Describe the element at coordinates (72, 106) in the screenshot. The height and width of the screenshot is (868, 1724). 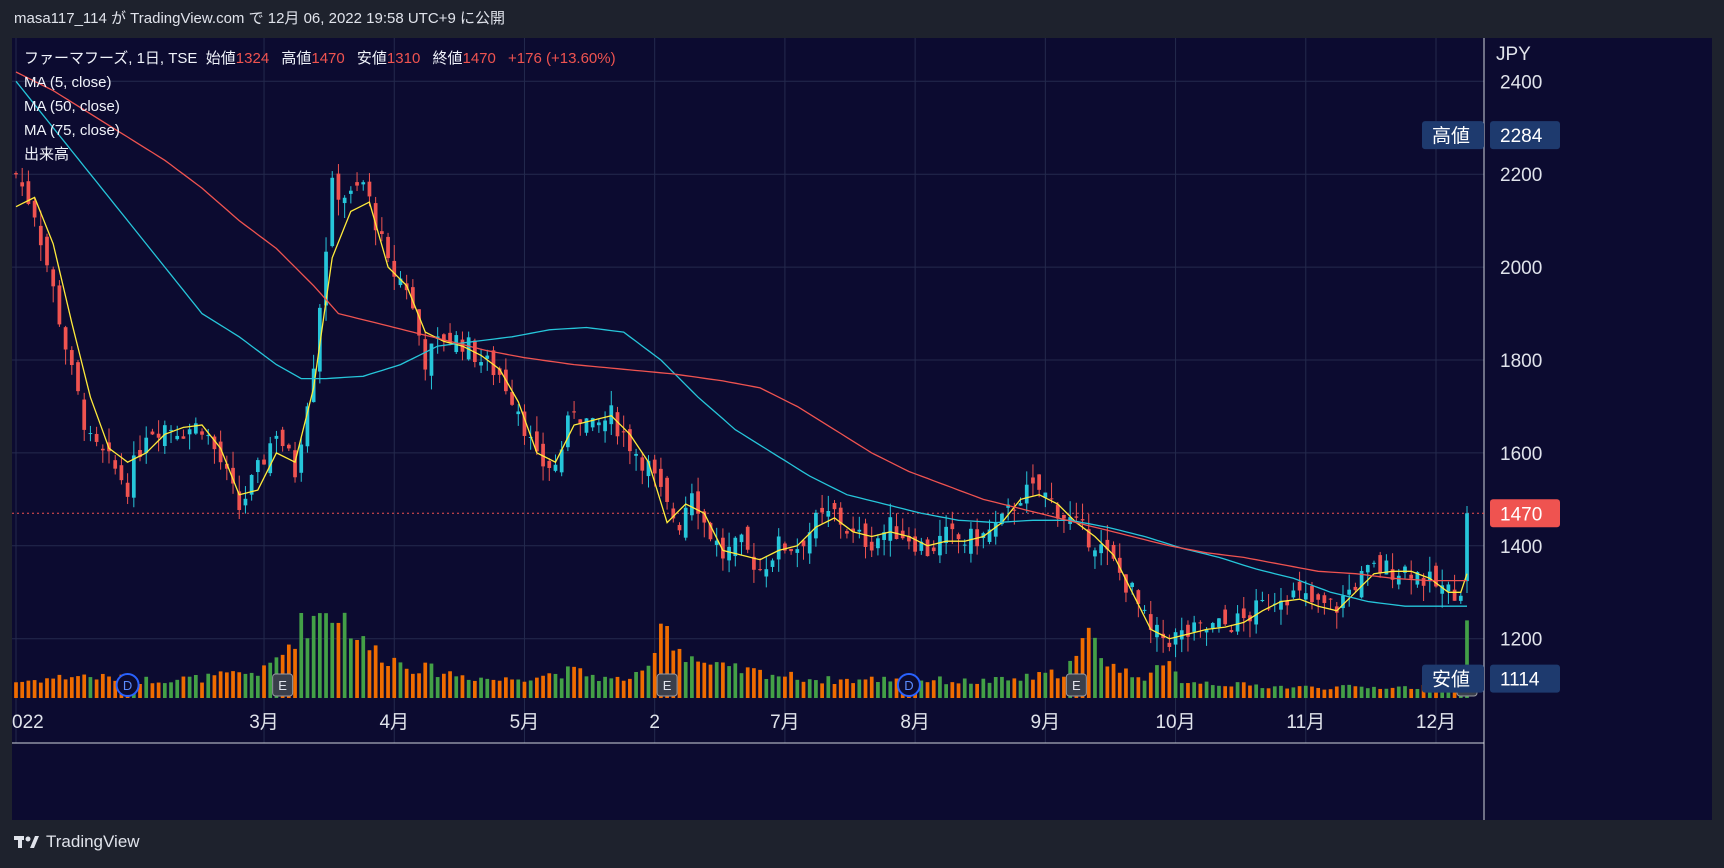
I see `ma50-legend: MA (50, close)` at that location.